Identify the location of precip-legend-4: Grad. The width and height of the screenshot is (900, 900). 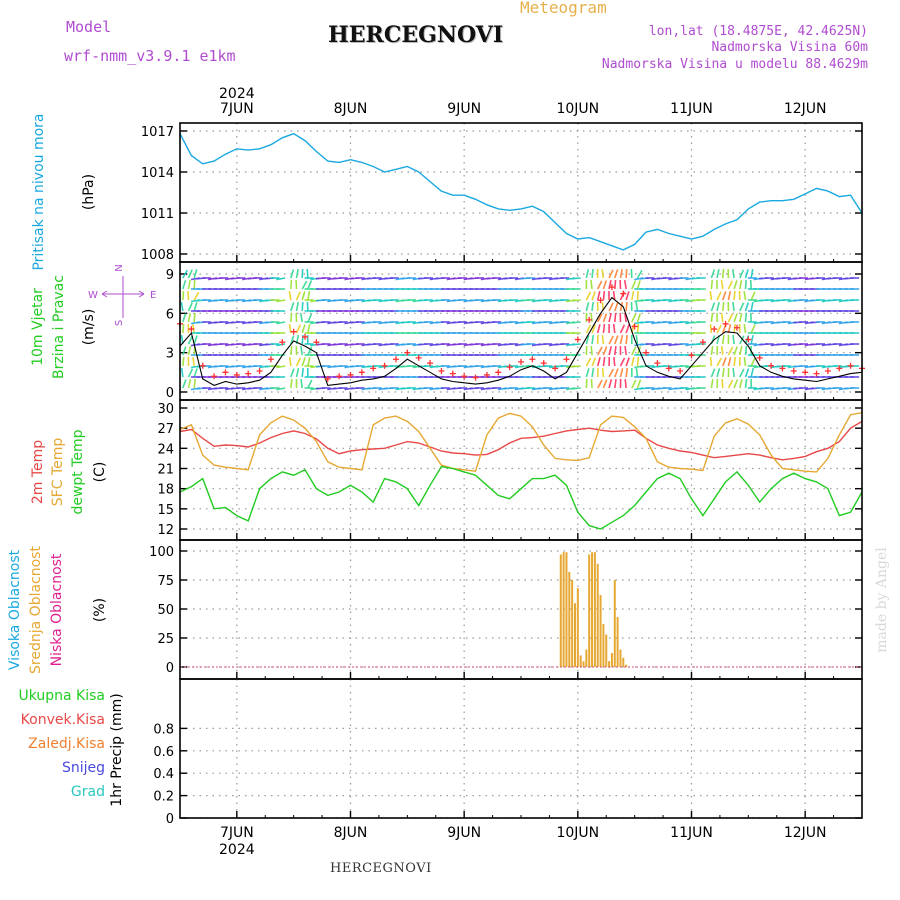
(88, 792).